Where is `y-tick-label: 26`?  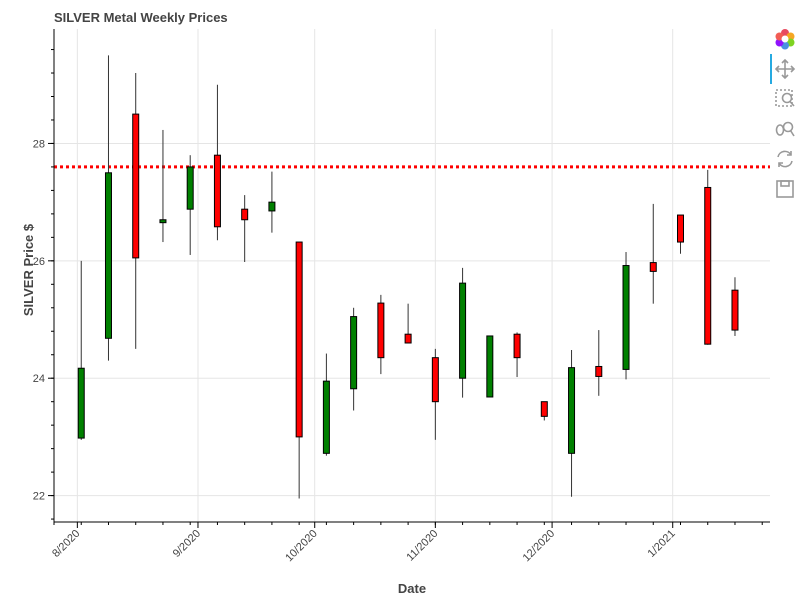
y-tick-label: 26 is located at coordinates (39, 262).